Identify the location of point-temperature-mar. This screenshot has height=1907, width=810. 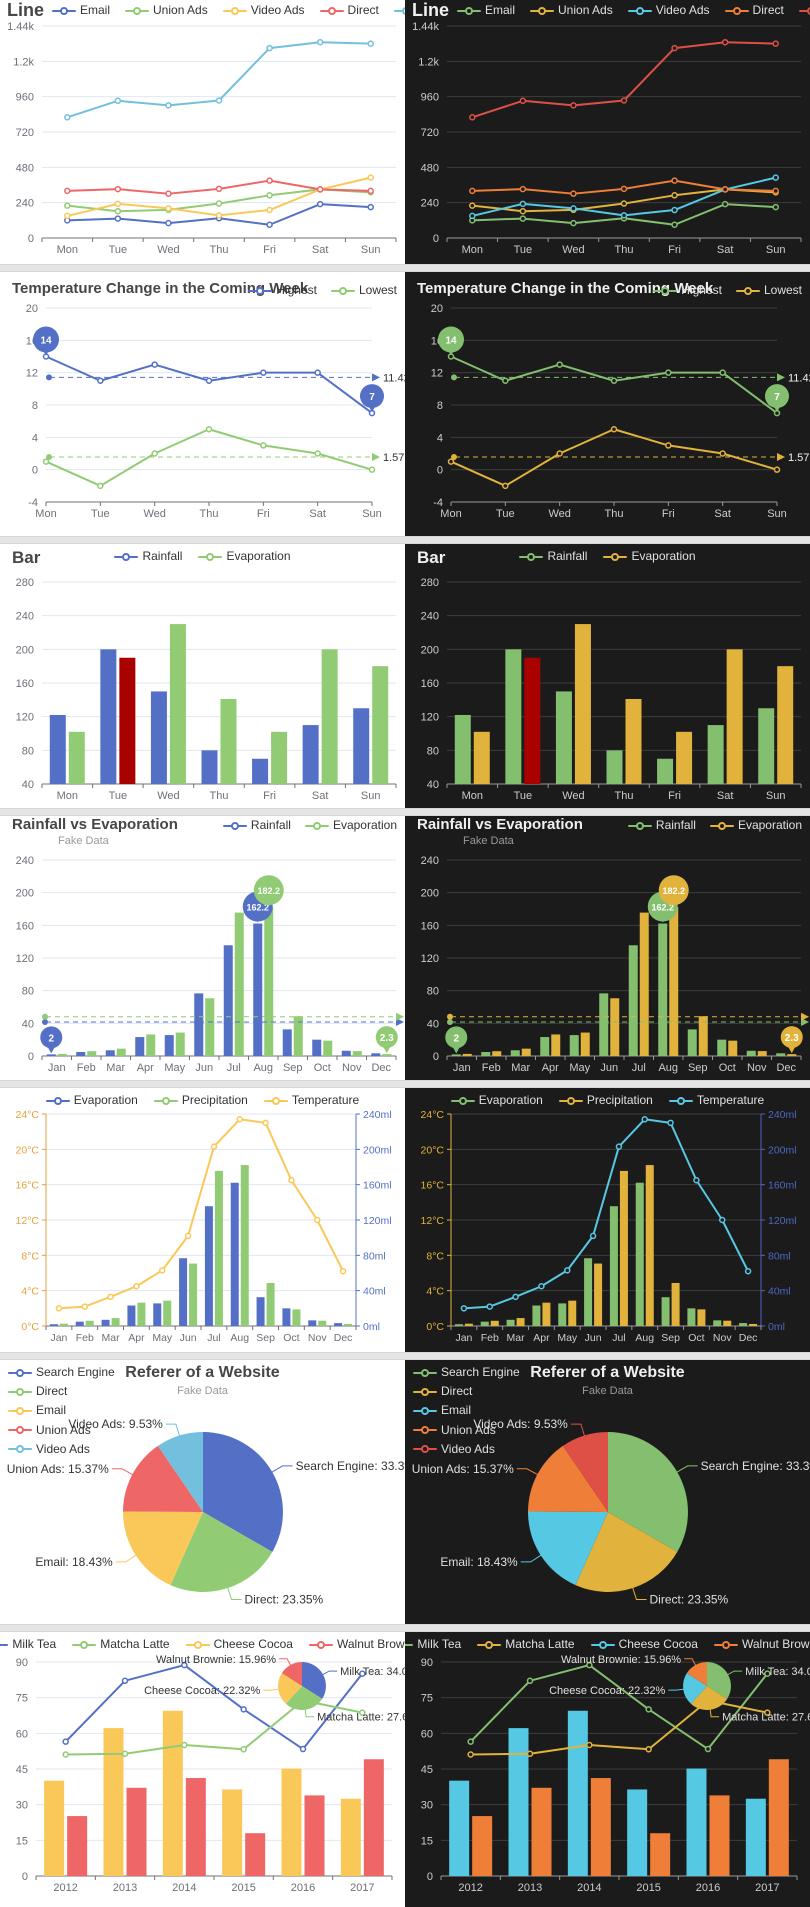
(110, 1297).